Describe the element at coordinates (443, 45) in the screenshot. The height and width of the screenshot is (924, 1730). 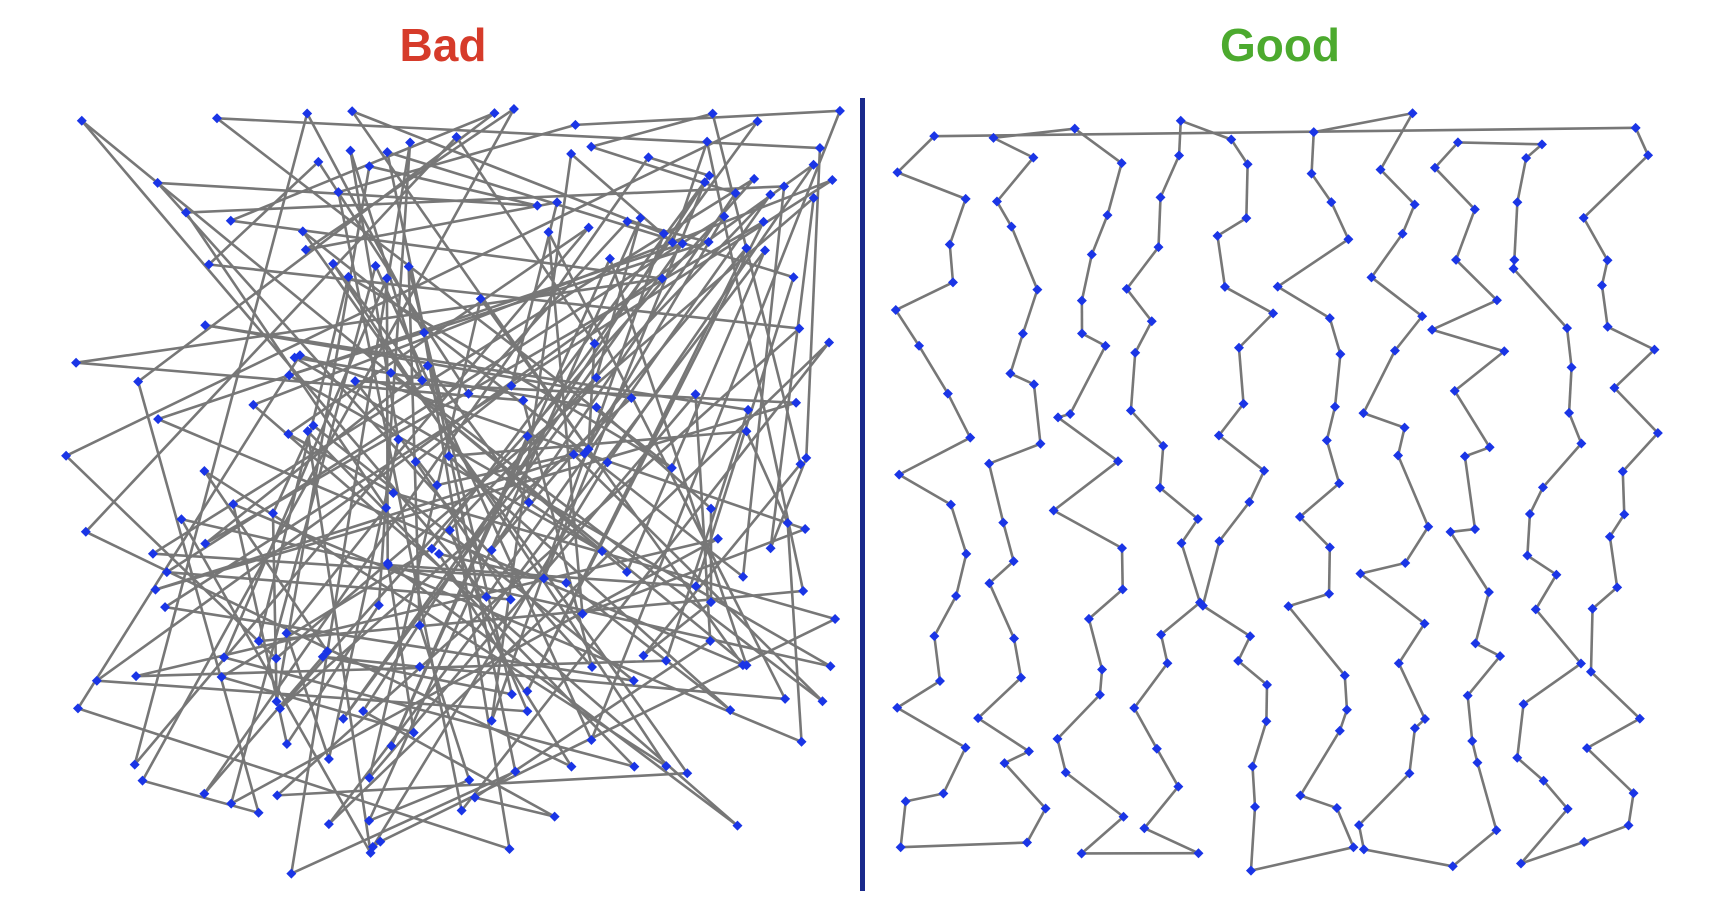
I see `bad-title: Bad` at that location.